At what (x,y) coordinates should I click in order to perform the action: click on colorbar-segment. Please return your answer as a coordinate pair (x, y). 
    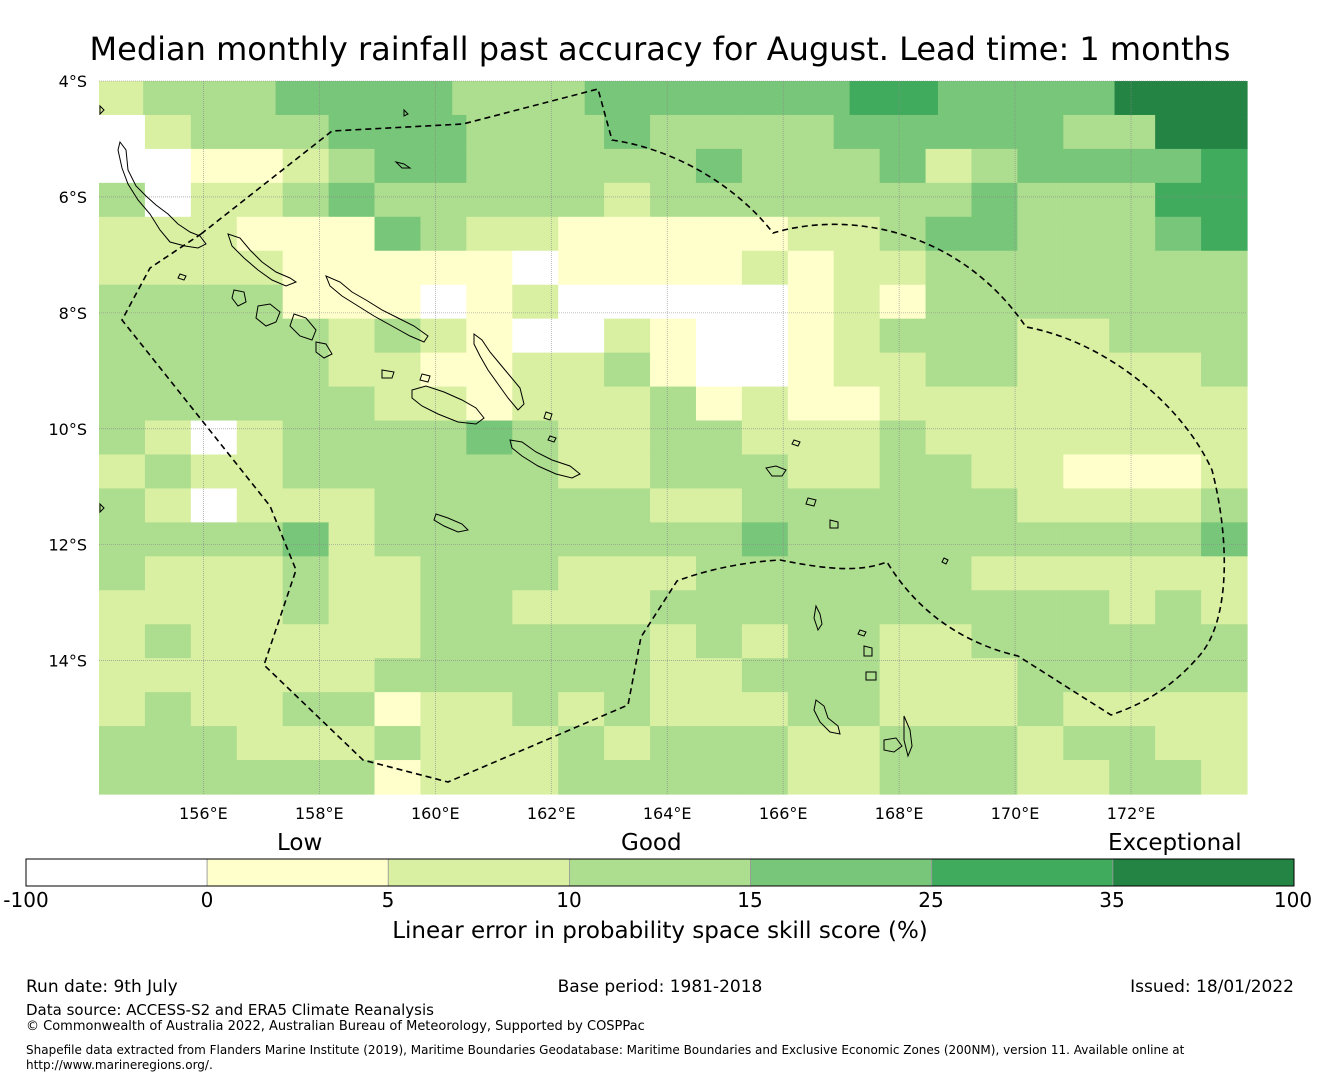
    Looking at the image, I should click on (1022, 872).